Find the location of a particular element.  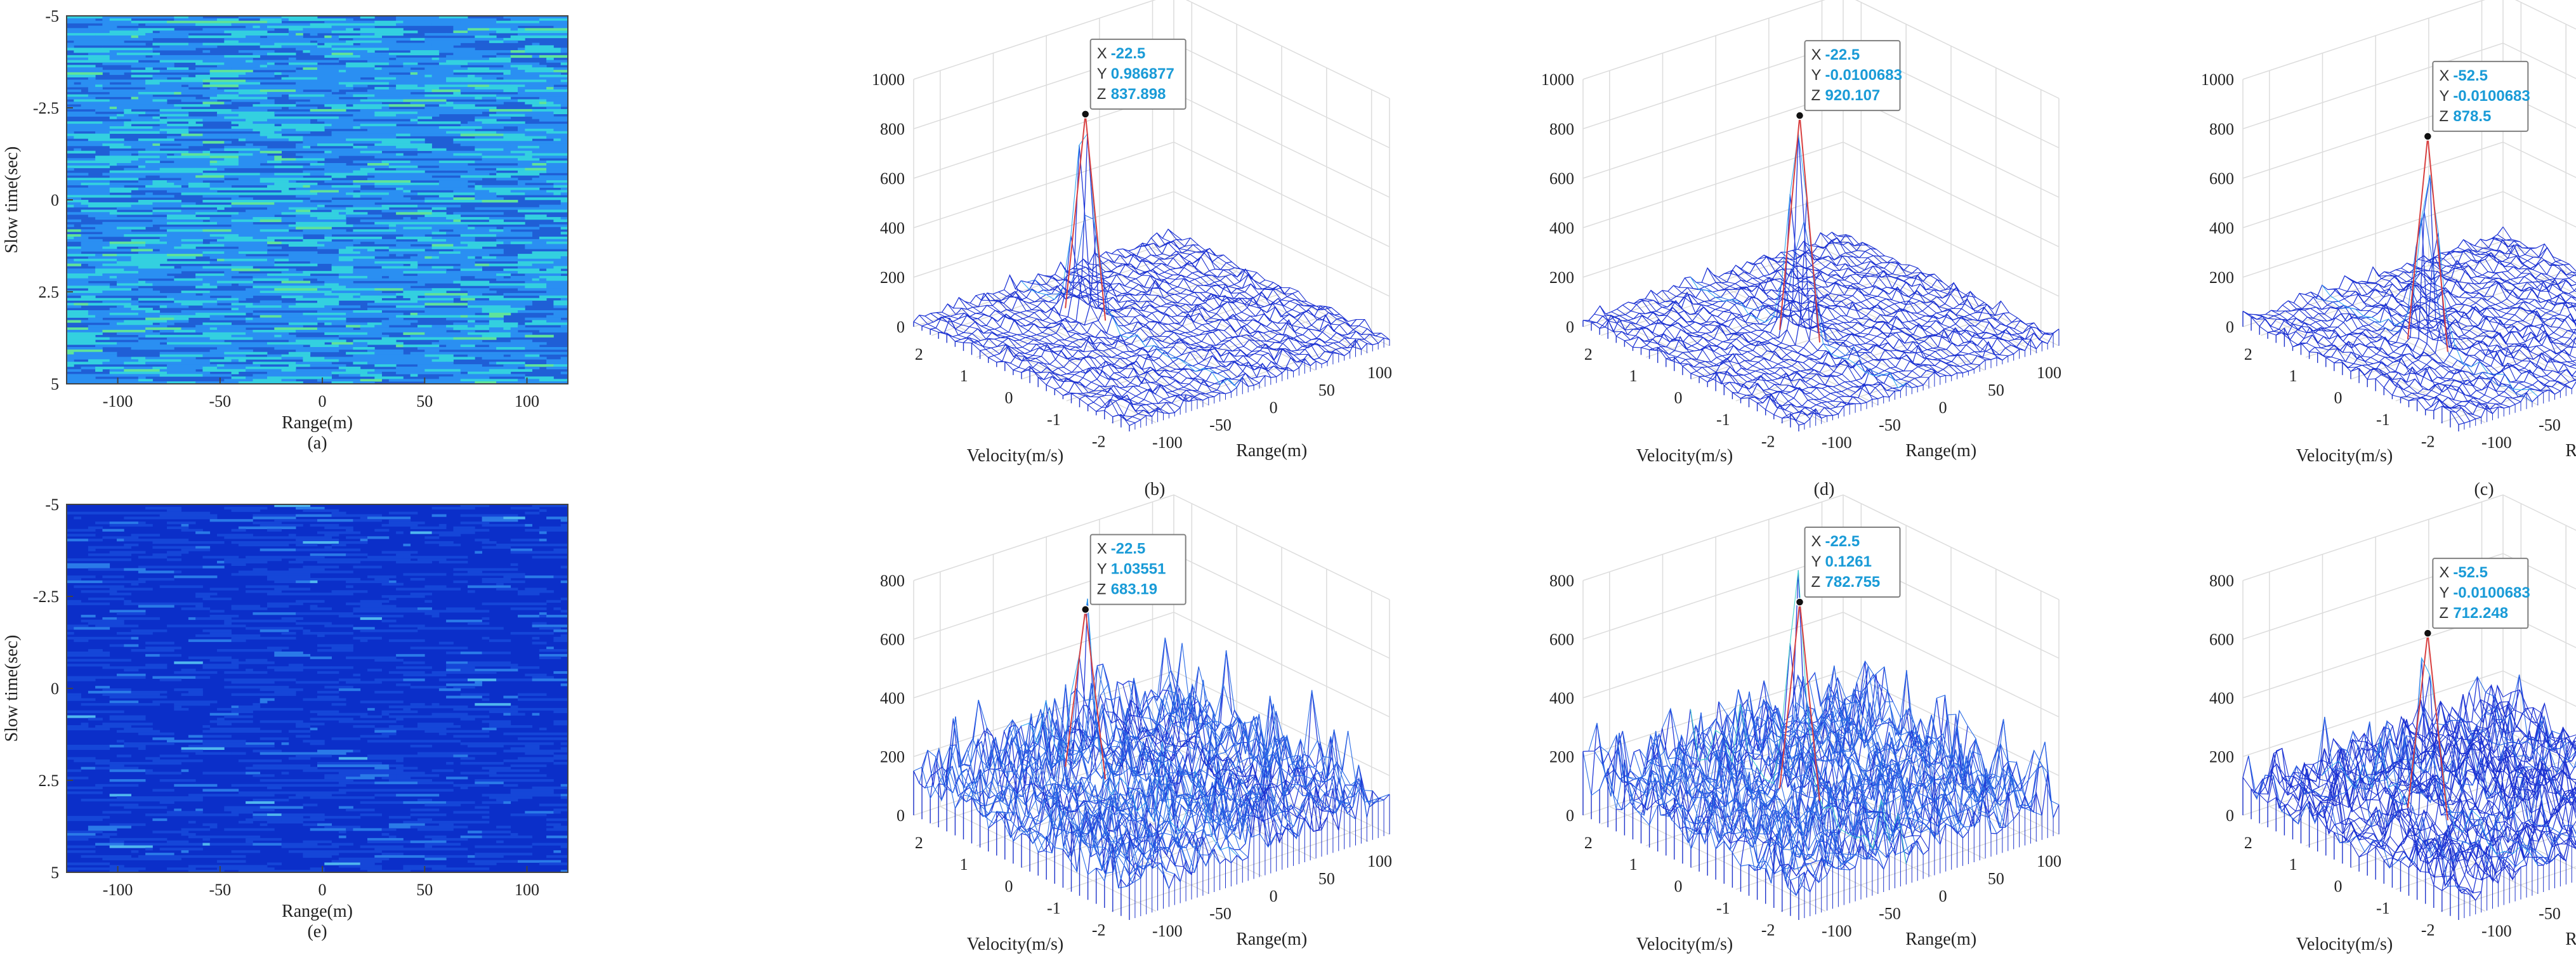

z-tick-label: 800 is located at coordinates (2221, 581).